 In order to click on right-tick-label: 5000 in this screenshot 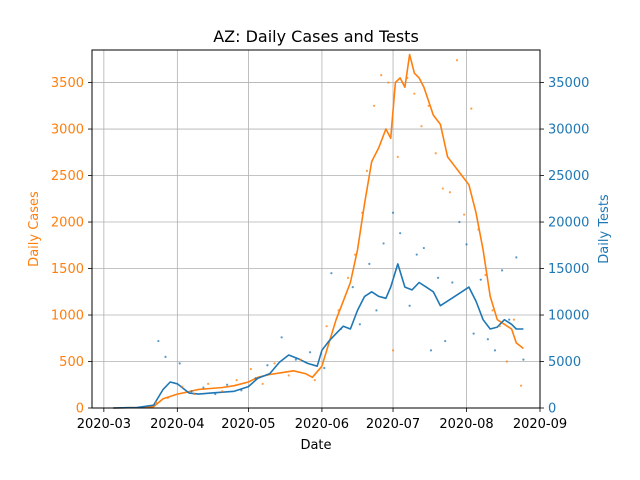, I will do `click(564, 362)`.